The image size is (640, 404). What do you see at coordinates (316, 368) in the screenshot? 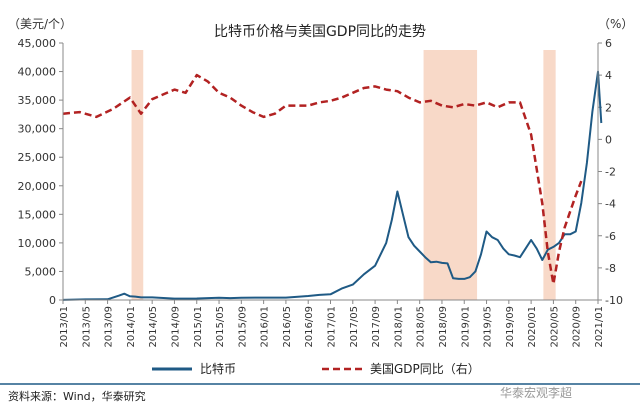
I see `legend: 比特币 美国GDP同比（右）` at bounding box center [316, 368].